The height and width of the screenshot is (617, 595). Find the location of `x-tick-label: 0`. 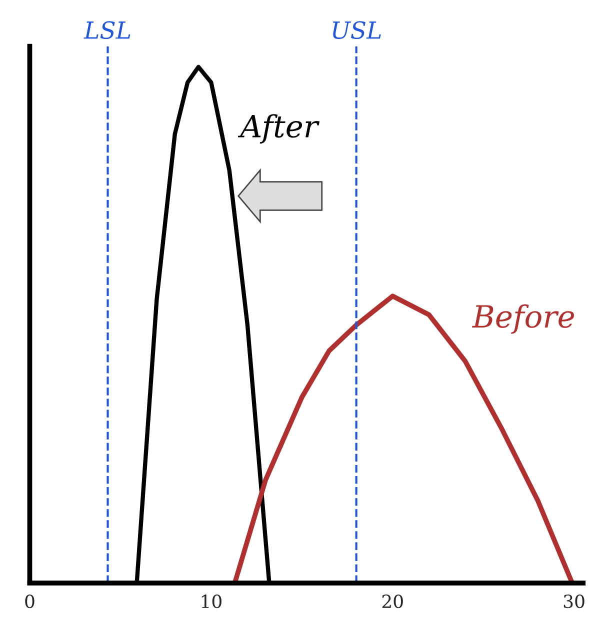

x-tick-label: 0 is located at coordinates (29, 601).